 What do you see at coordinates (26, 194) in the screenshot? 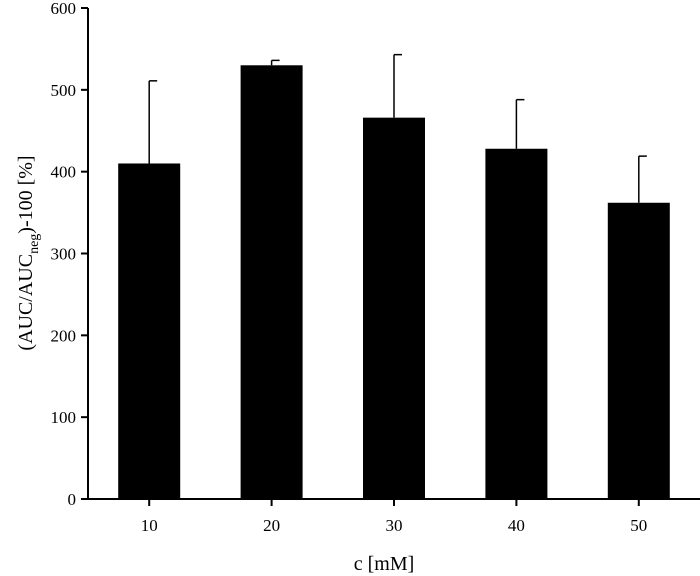
I see `y-axis-title-suffix: )-100 [%]` at bounding box center [26, 194].